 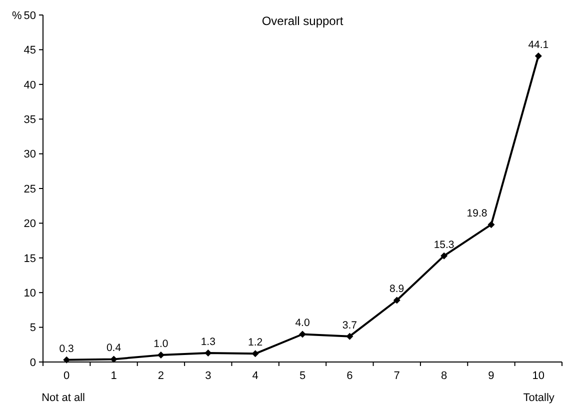 I want to click on y-tick-label: 50, so click(x=30, y=16).